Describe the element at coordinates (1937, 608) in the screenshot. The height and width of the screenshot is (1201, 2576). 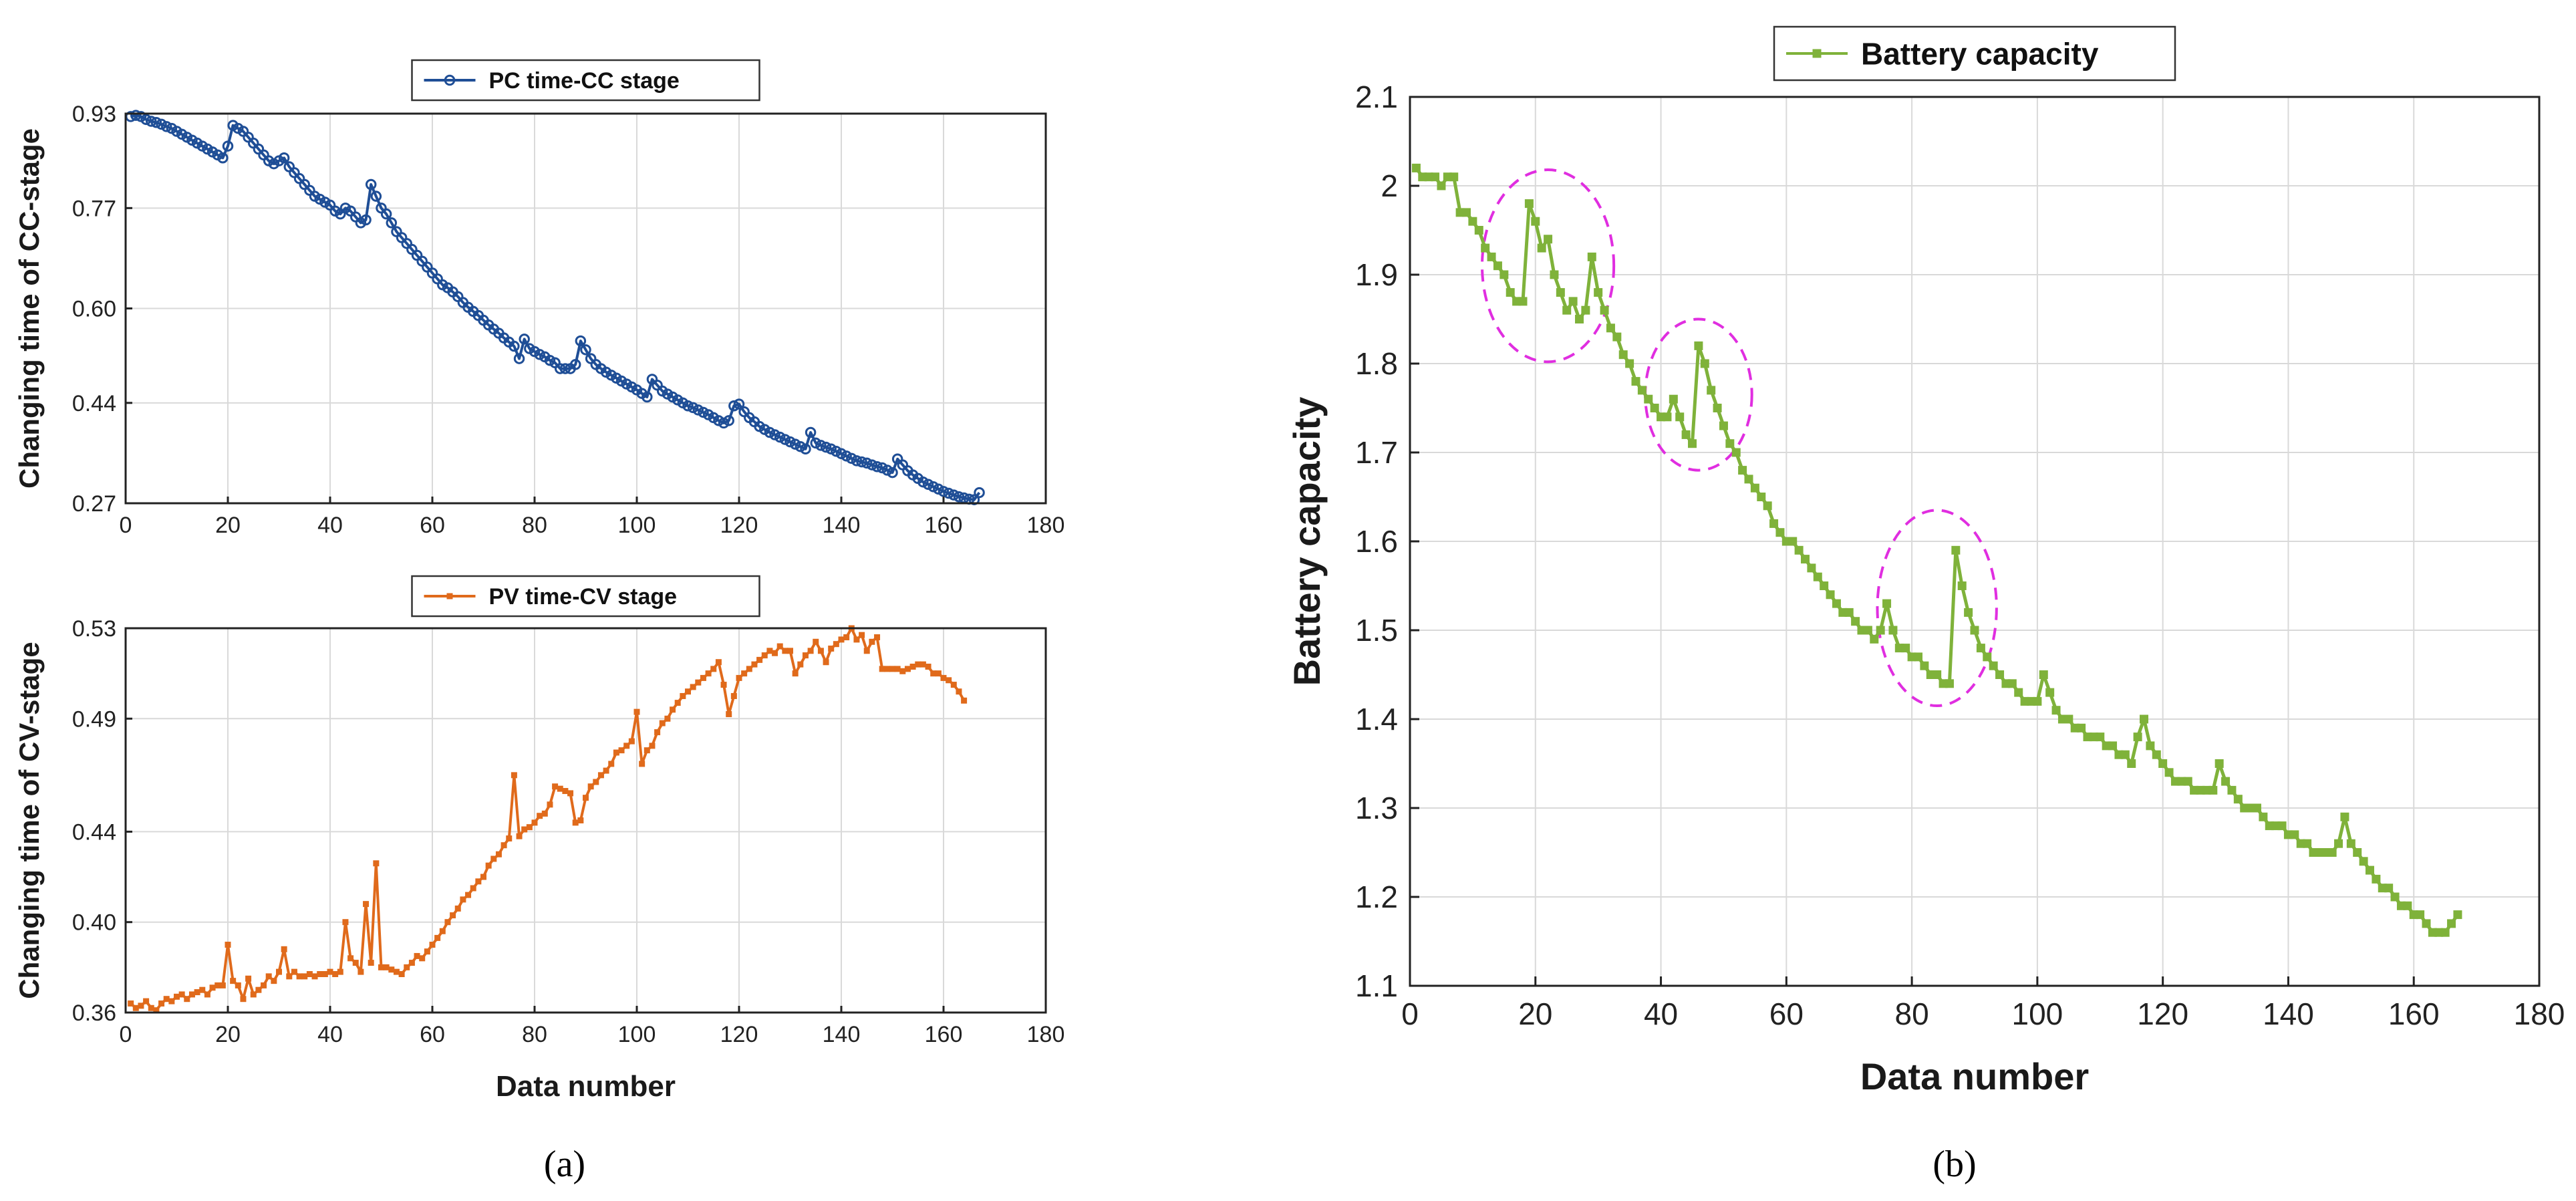
I see `highlight-ellipse` at that location.